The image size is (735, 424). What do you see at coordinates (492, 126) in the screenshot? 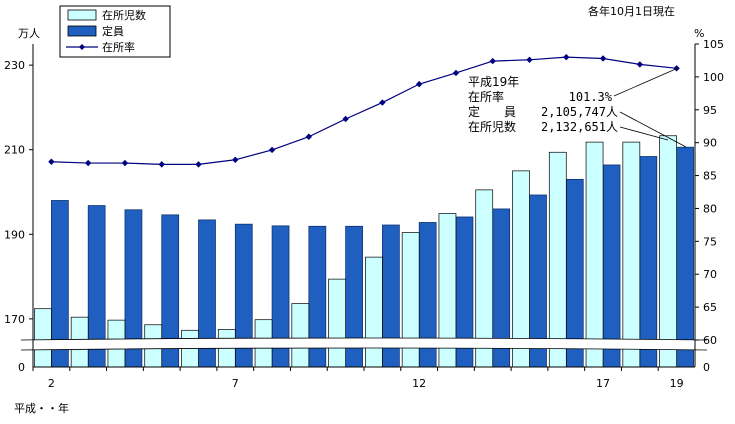
I see `annotation-enrolled-label: 在所児数` at bounding box center [492, 126].